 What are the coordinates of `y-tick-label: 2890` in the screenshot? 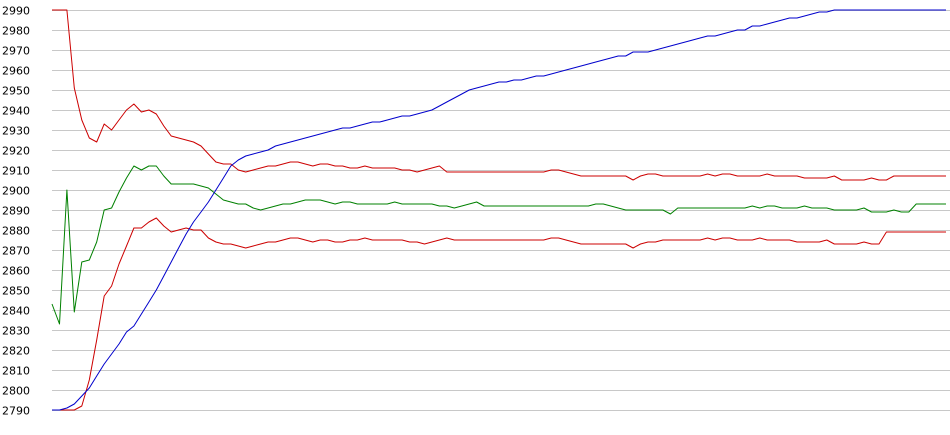 It's located at (16, 211).